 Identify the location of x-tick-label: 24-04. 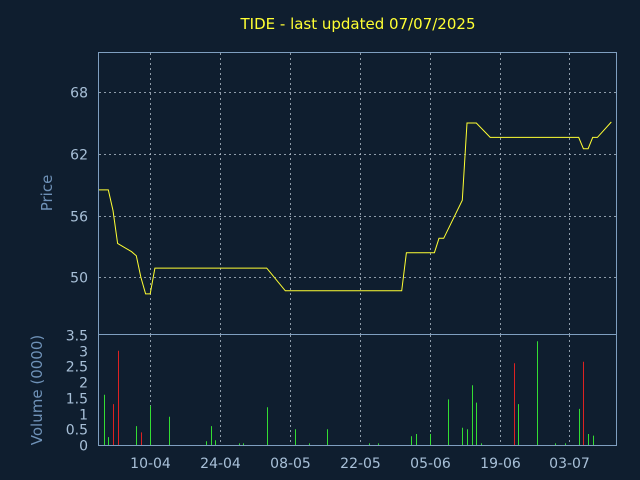
(220, 464).